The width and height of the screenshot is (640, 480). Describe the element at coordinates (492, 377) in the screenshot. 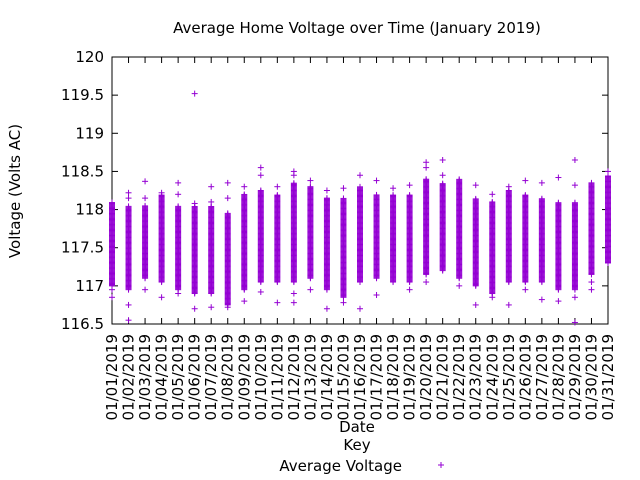

I see `x-tick-label: 01/24/2019` at that location.